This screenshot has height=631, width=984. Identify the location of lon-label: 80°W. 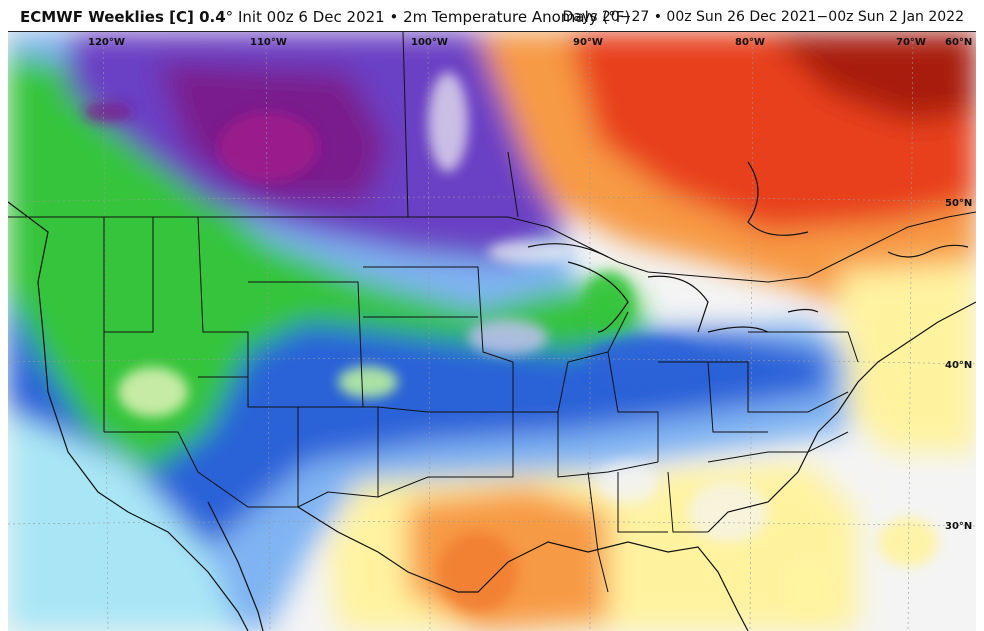
(750, 42).